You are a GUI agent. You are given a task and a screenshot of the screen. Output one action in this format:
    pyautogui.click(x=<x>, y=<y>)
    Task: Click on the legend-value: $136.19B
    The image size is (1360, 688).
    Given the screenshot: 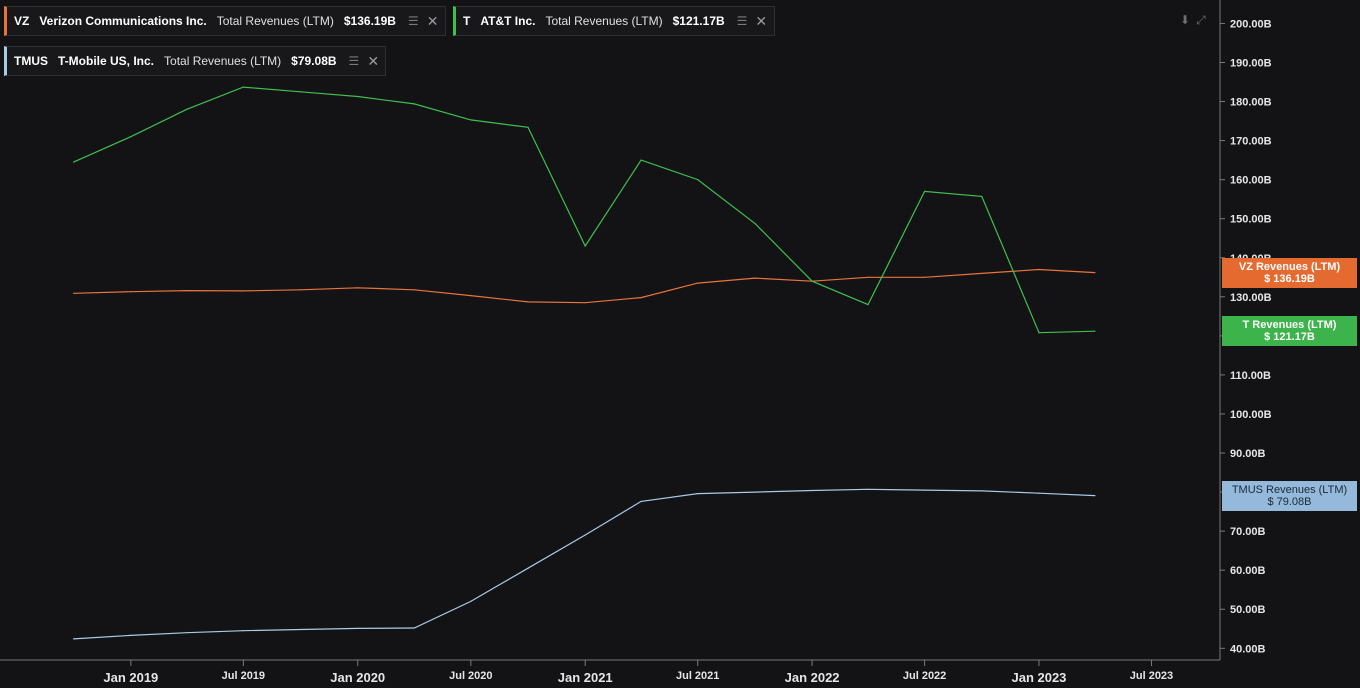 What is the action you would take?
    pyautogui.click(x=369, y=21)
    